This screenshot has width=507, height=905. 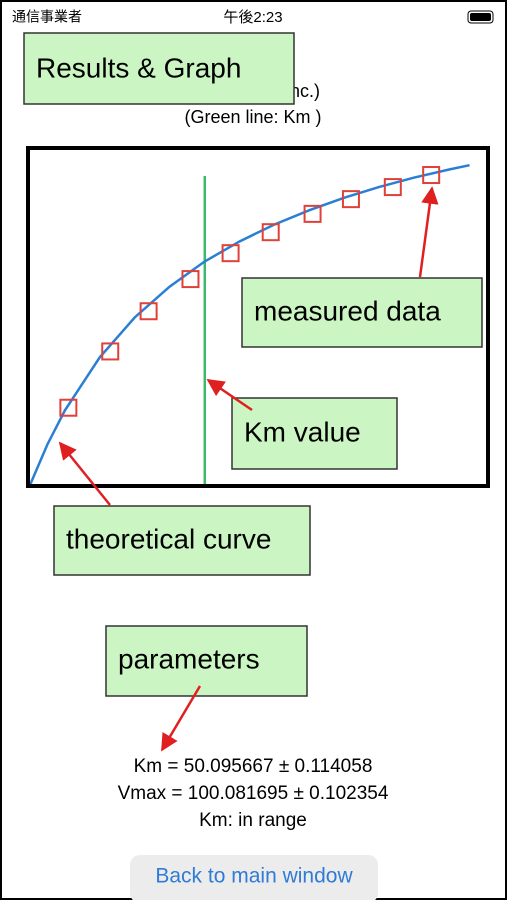 I want to click on battery-level, so click(x=480, y=17).